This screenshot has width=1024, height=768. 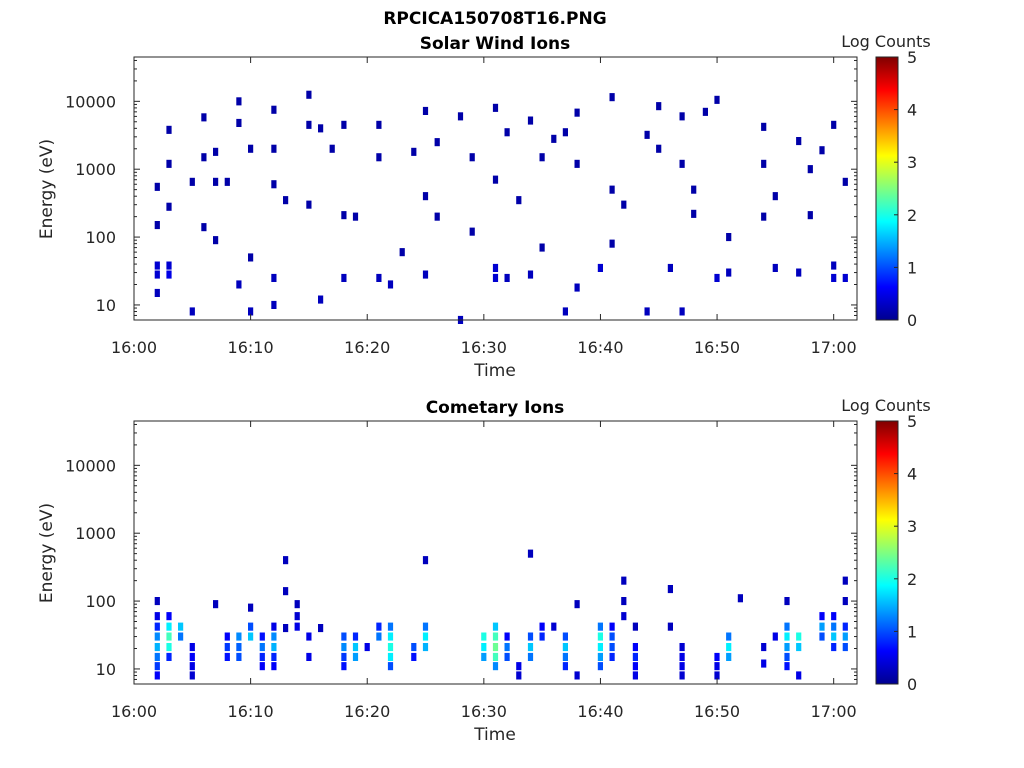 What do you see at coordinates (484, 347) in the screenshot?
I see `x-tick-label: 16:30` at bounding box center [484, 347].